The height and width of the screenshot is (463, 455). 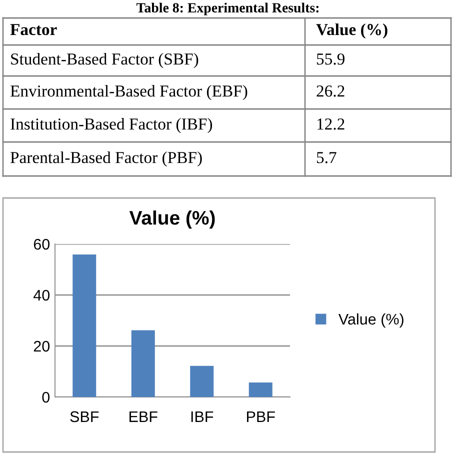 What do you see at coordinates (104, 60) in the screenshot?
I see `text: Student-Based Factor (SBF)` at bounding box center [104, 60].